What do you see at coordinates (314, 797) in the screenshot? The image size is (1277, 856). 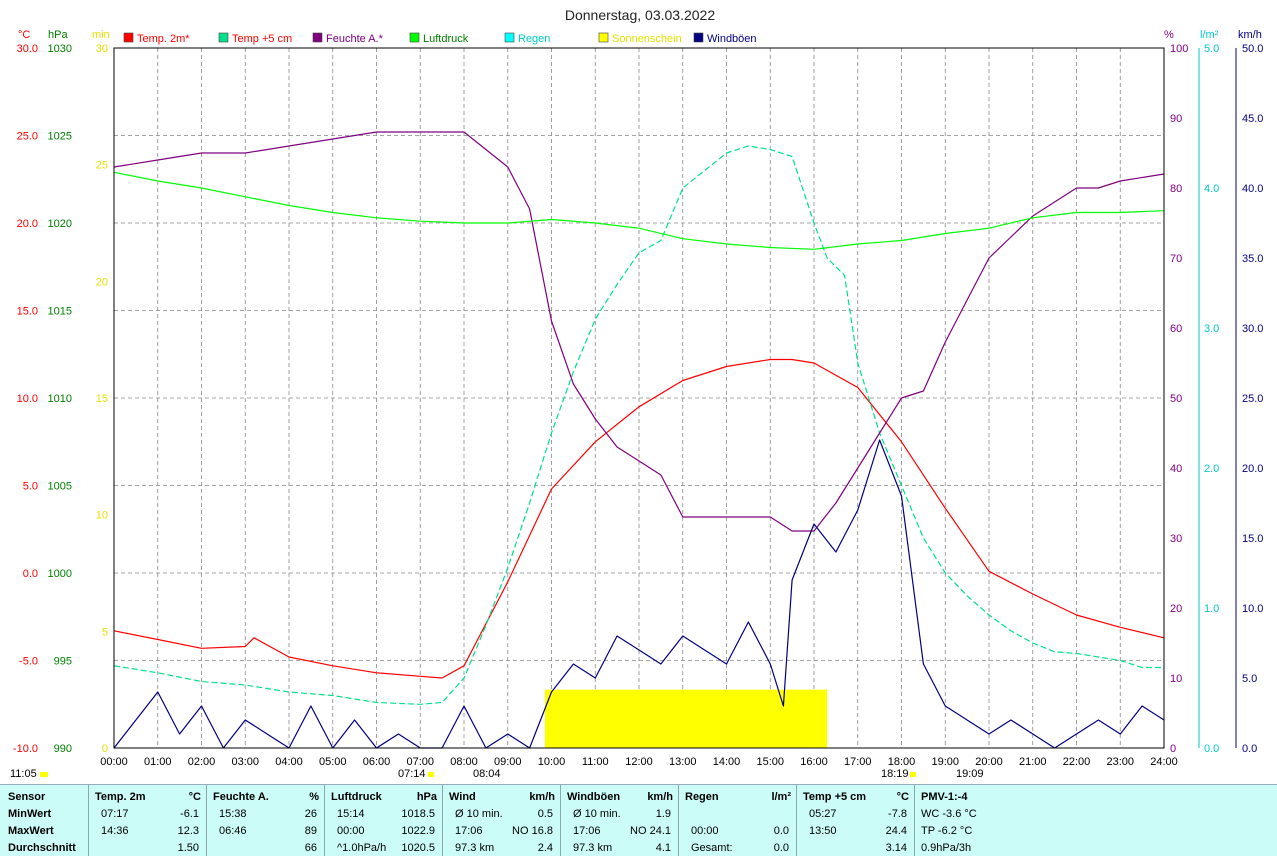 I see `col-unit: %` at bounding box center [314, 797].